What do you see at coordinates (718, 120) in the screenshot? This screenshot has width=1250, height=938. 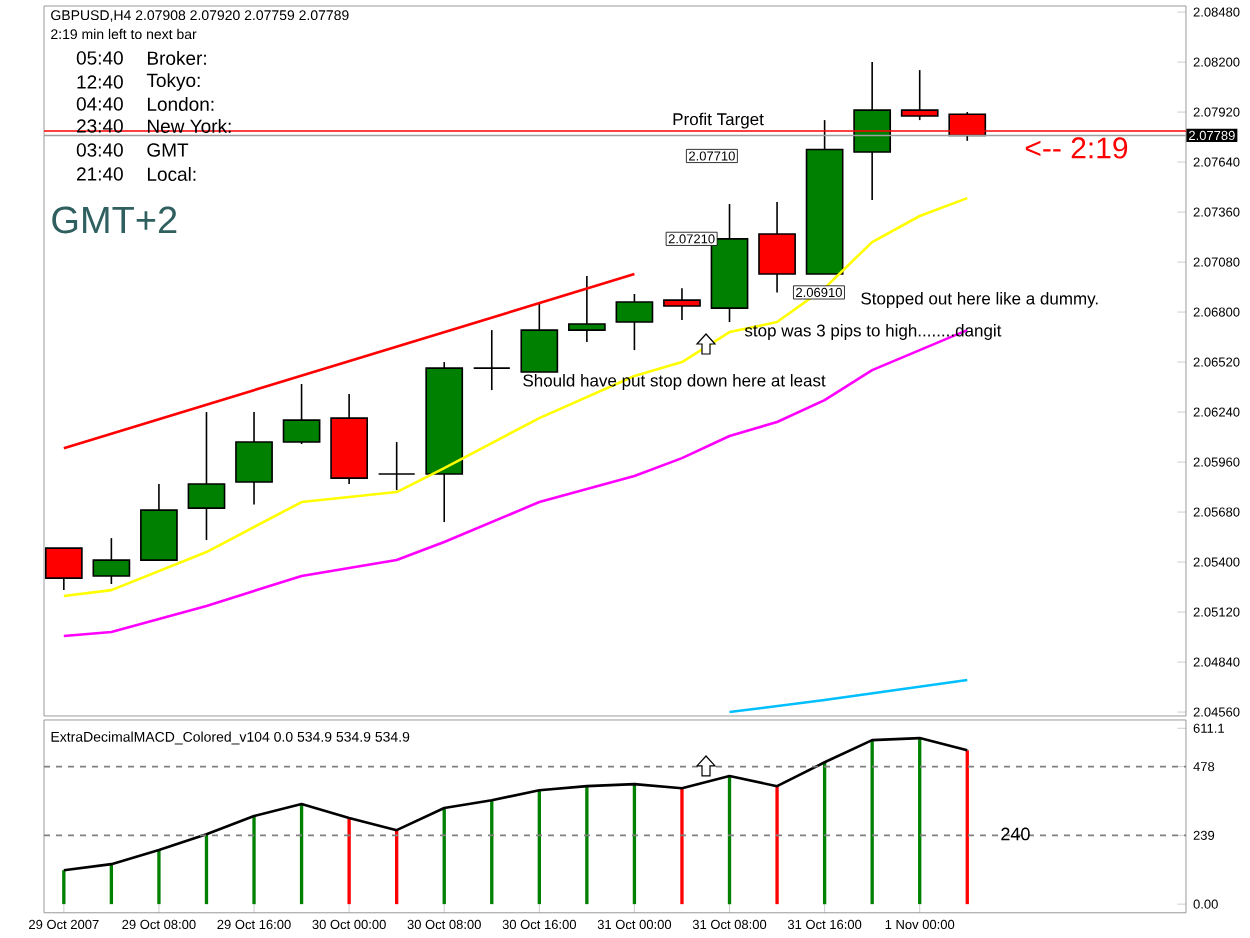 I see `ref-line-label: Profit Target` at bounding box center [718, 120].